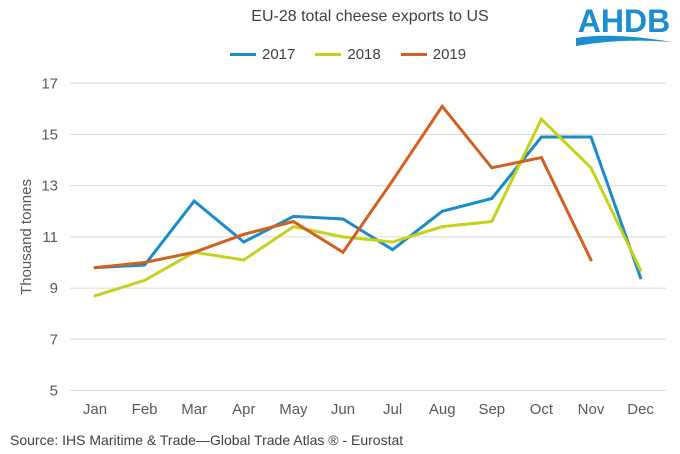 This screenshot has height=454, width=680. What do you see at coordinates (392, 409) in the screenshot?
I see `x-tick-label: Jul` at bounding box center [392, 409].